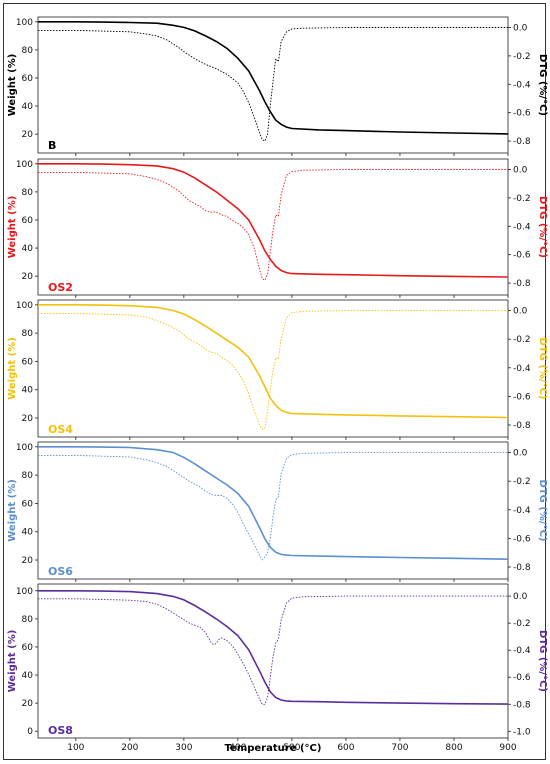  I want to click on tg-series-os8, so click(273, 647).